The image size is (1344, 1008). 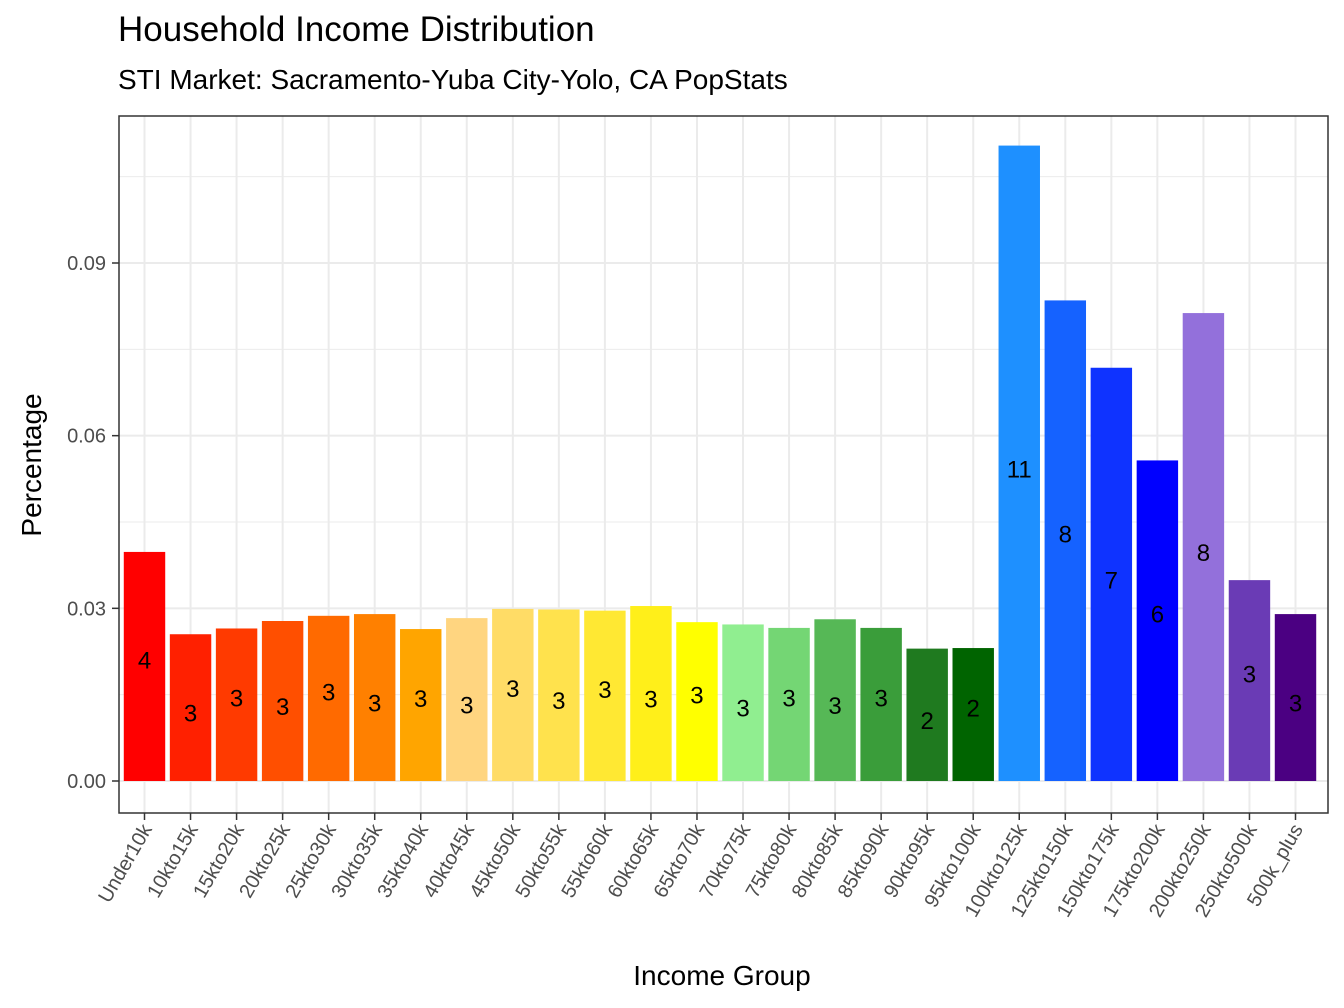 I want to click on y-tick-label: 0.09, so click(x=86, y=264).